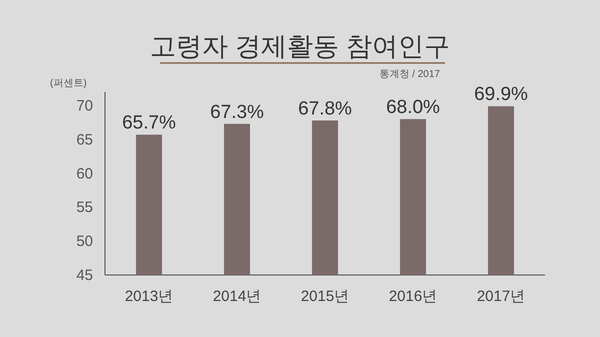  Describe the element at coordinates (501, 296) in the screenshot. I see `x-tick-label: 2017년` at that location.